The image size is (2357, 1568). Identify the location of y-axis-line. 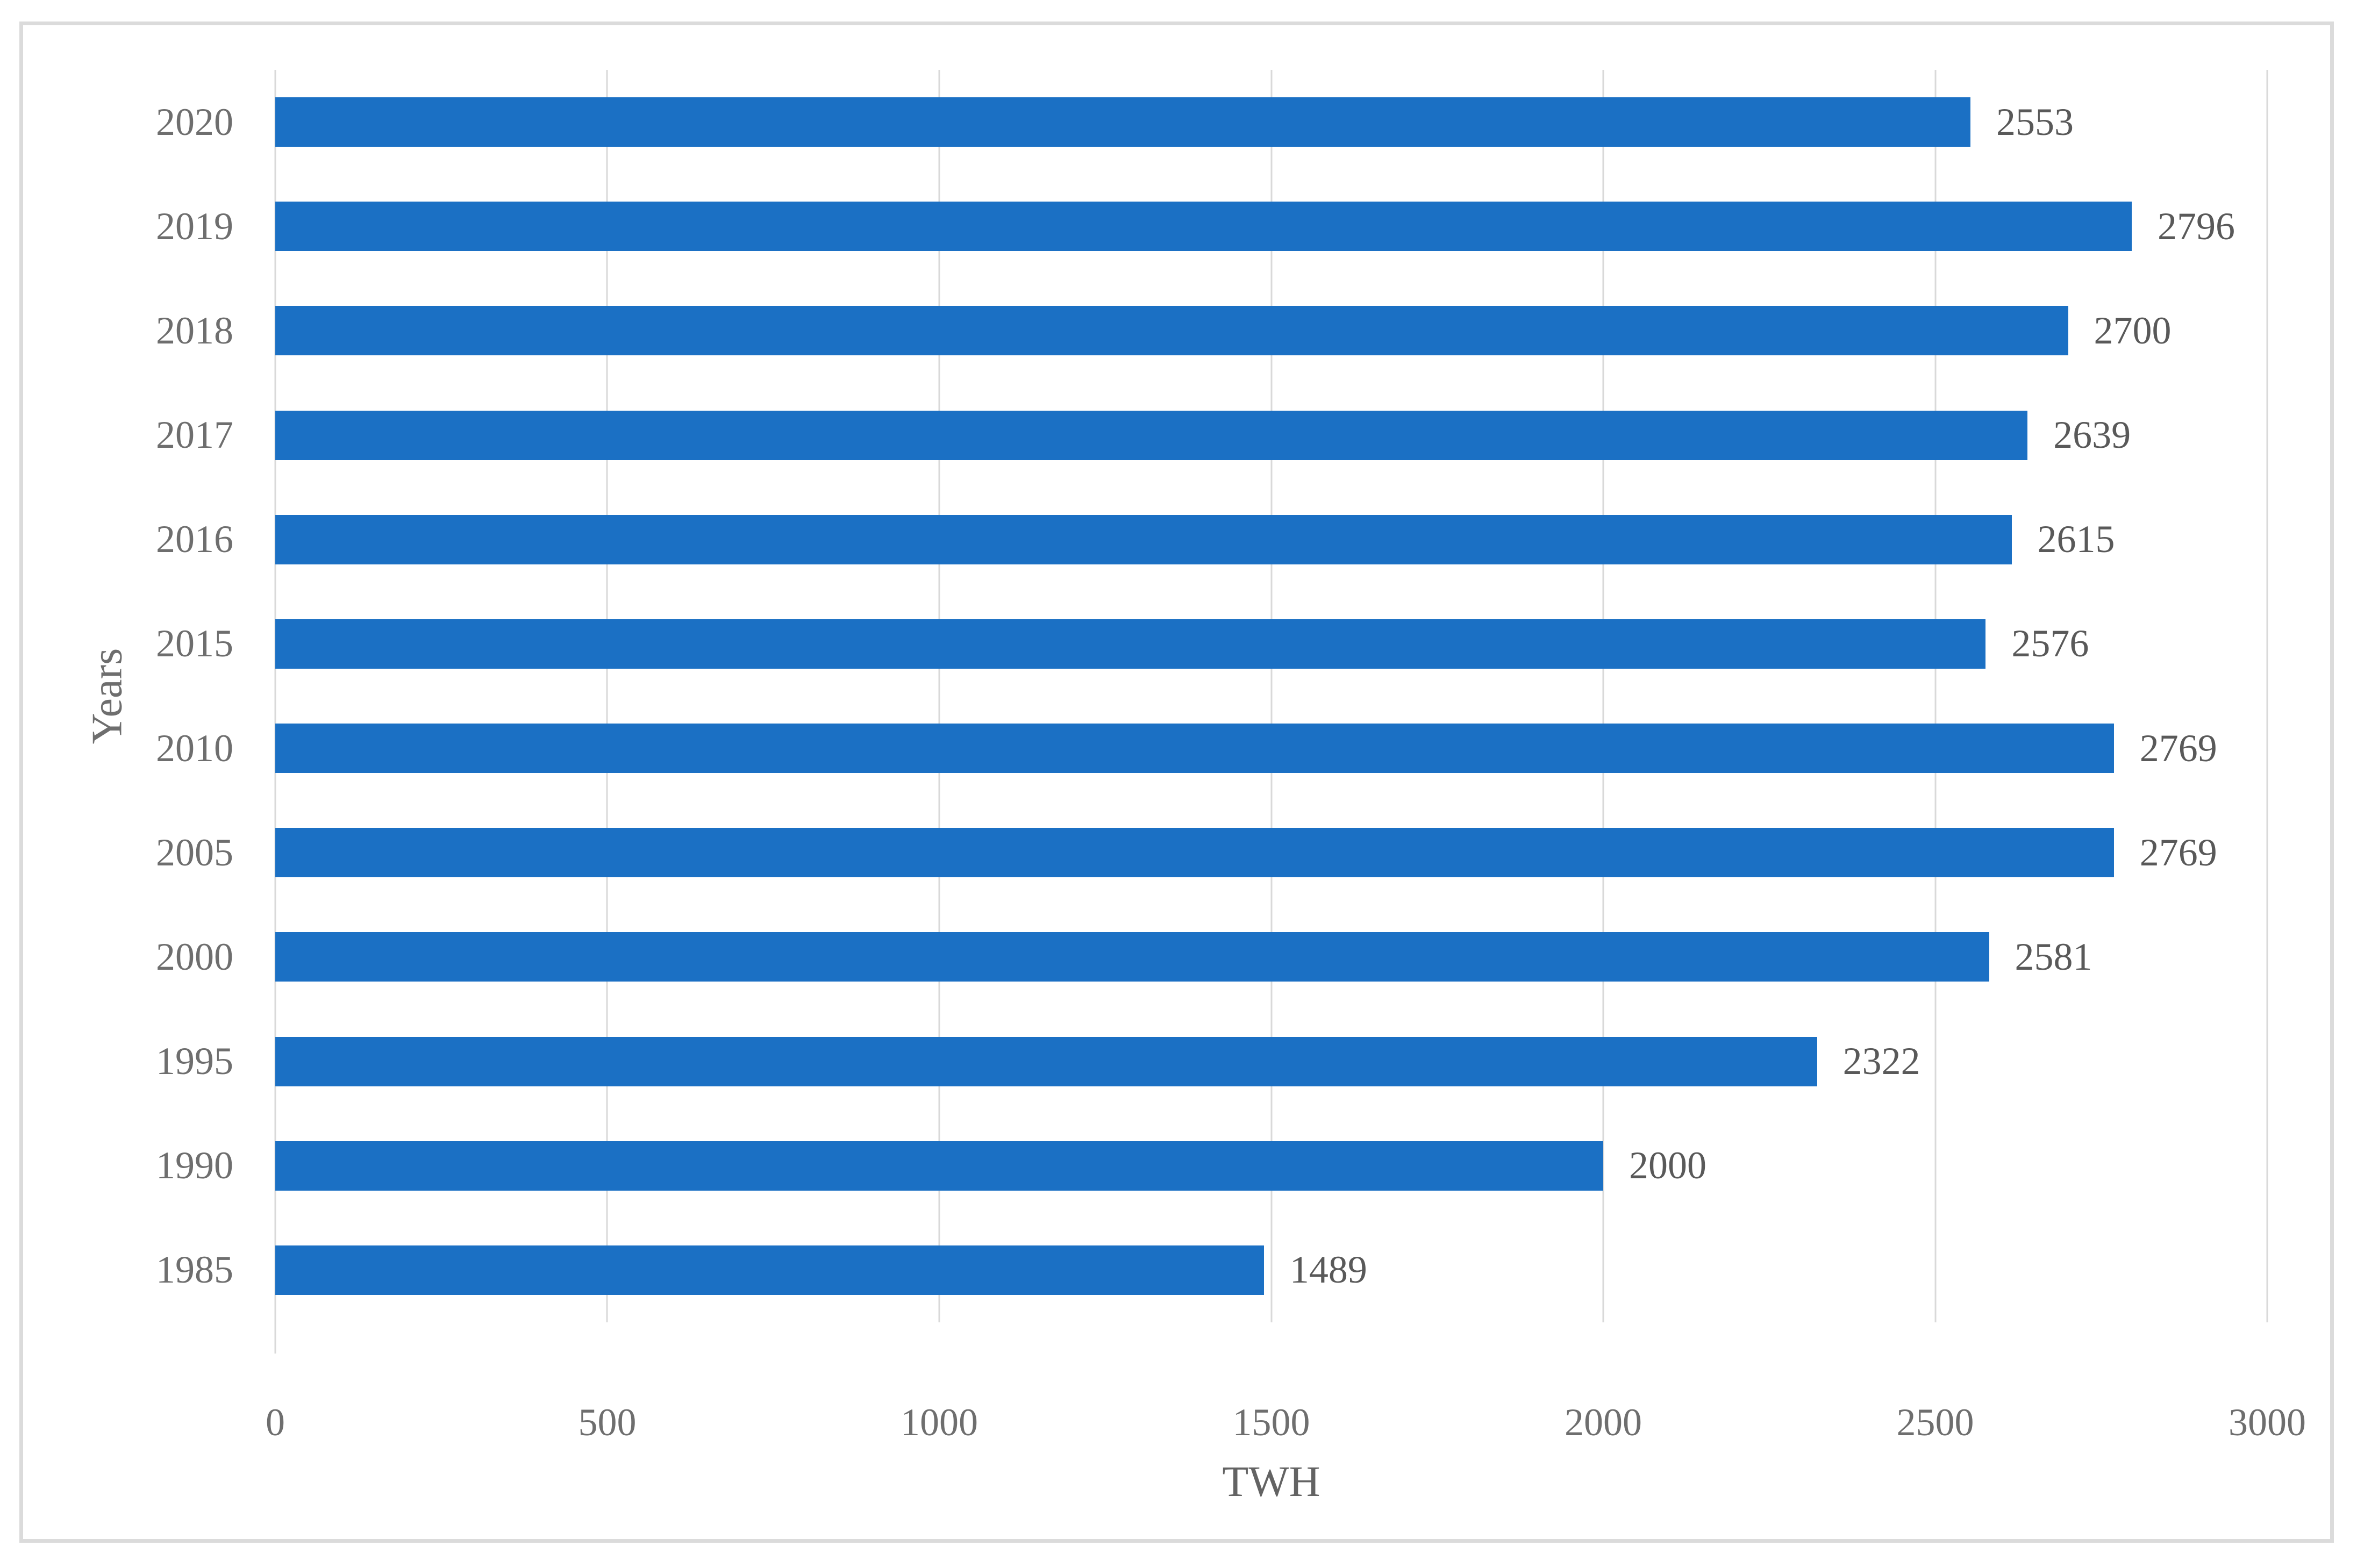
(275, 712).